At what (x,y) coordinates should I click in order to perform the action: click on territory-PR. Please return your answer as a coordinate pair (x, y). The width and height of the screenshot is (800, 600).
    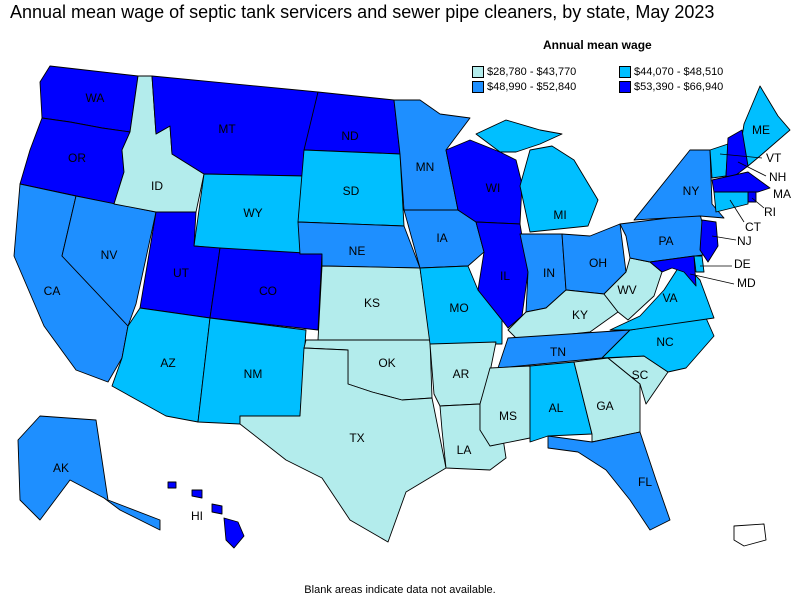
    Looking at the image, I should click on (750, 535).